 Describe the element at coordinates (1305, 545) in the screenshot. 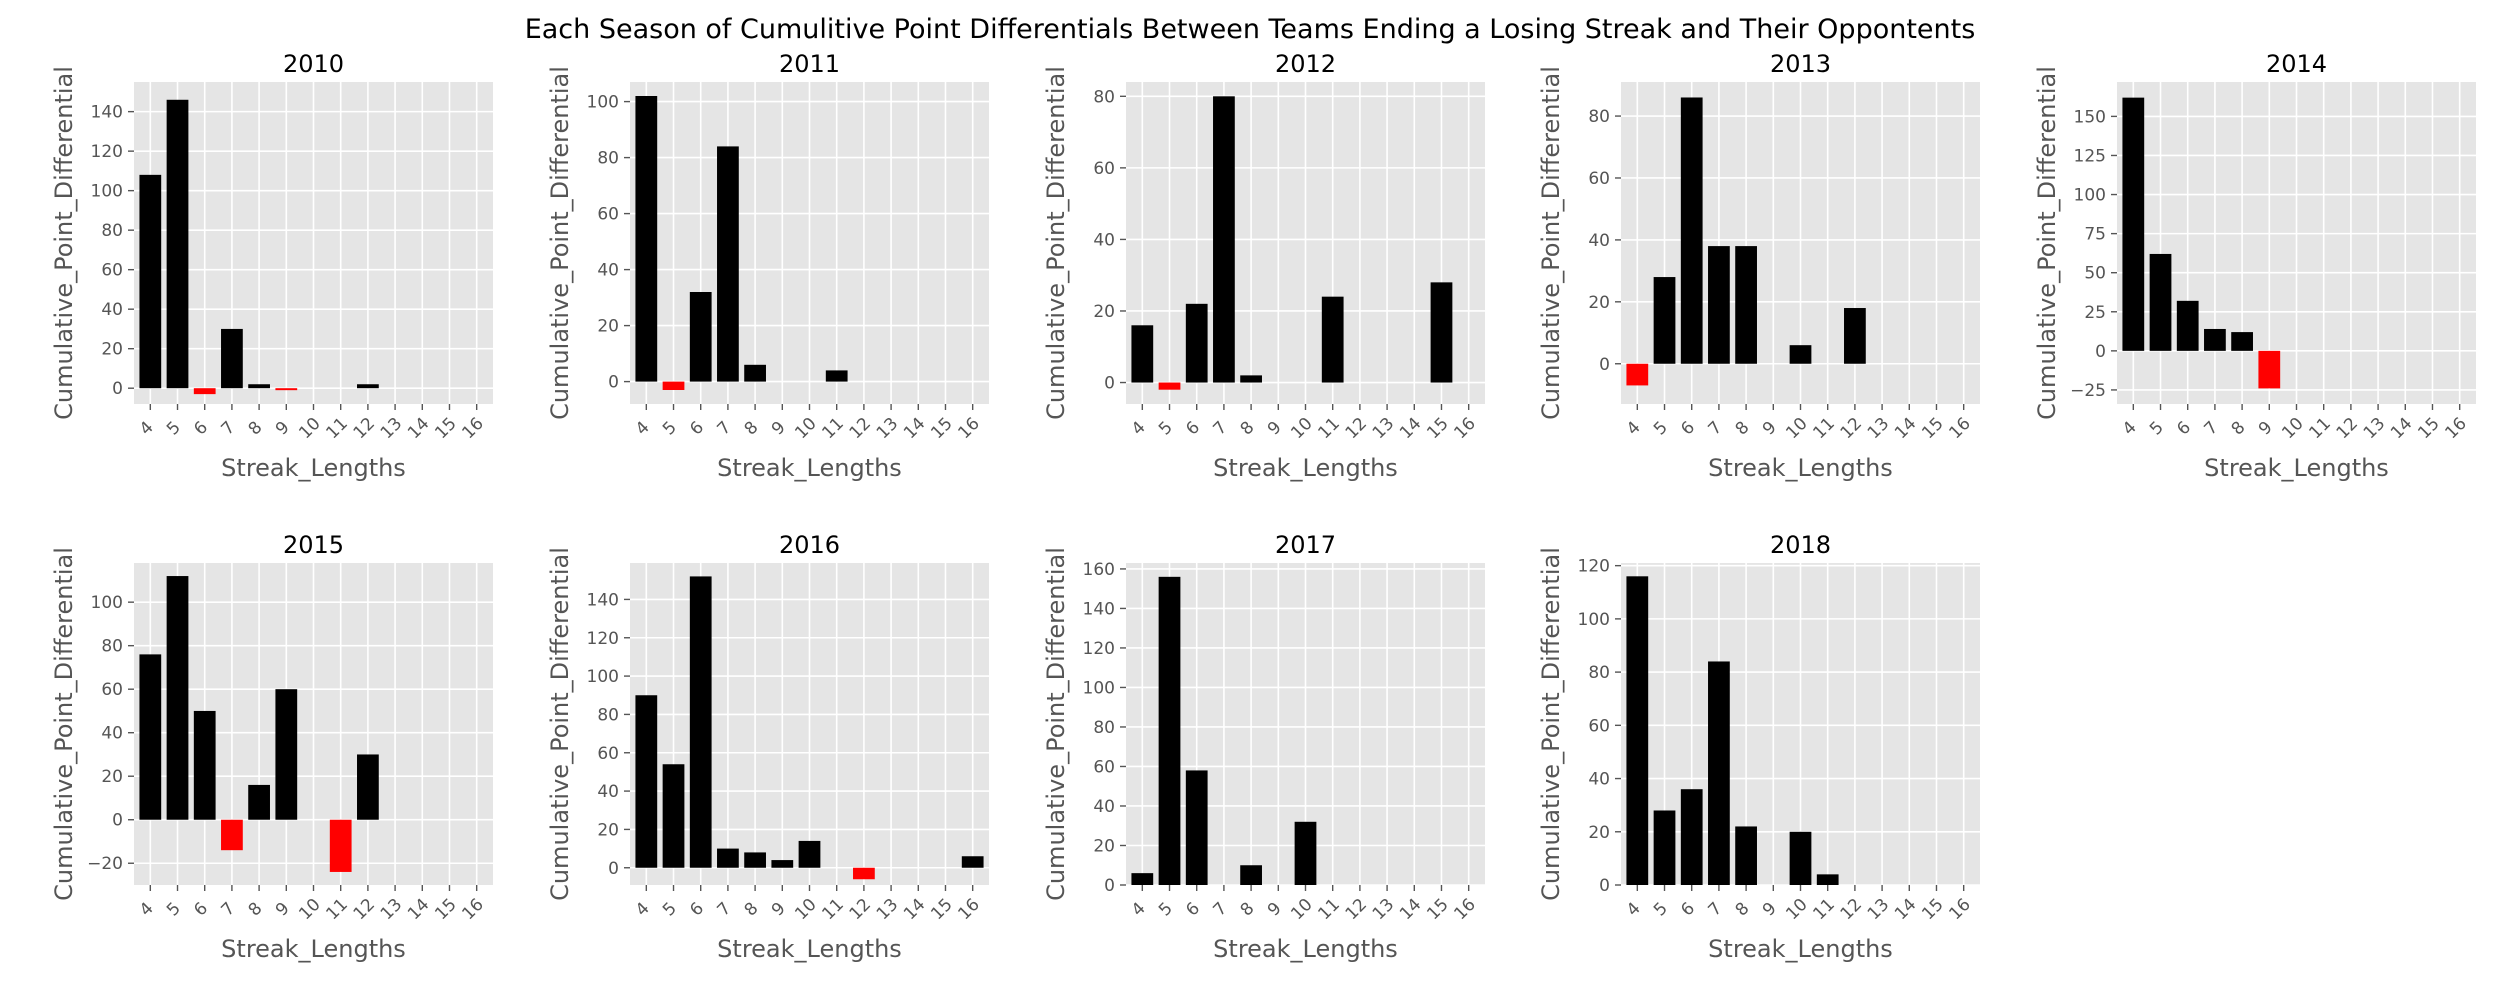

I see `chart-title: 2017` at that location.